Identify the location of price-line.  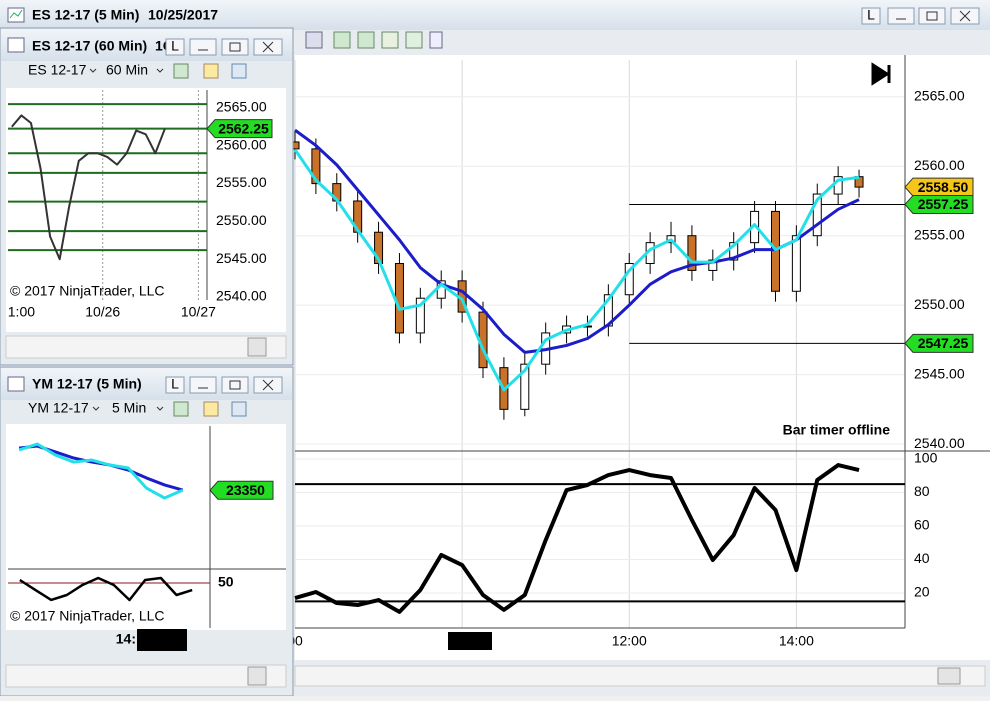
(88, 187).